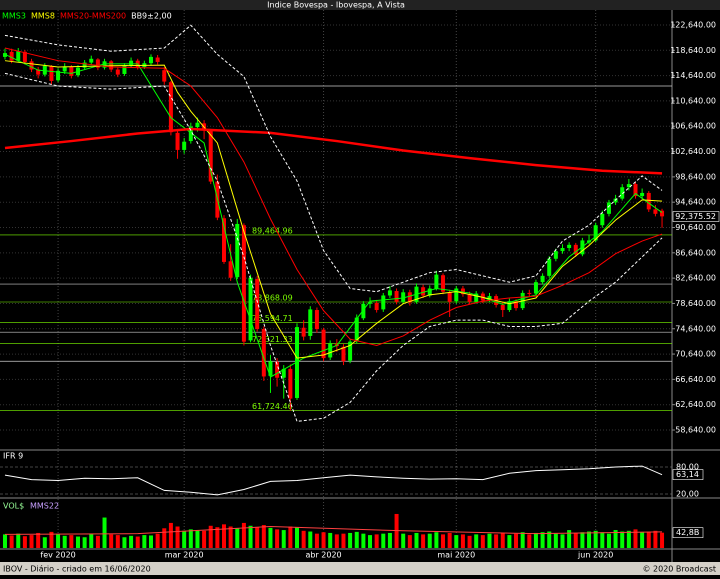  I want to click on y-tick-label: 110,640.00, so click(693, 100).